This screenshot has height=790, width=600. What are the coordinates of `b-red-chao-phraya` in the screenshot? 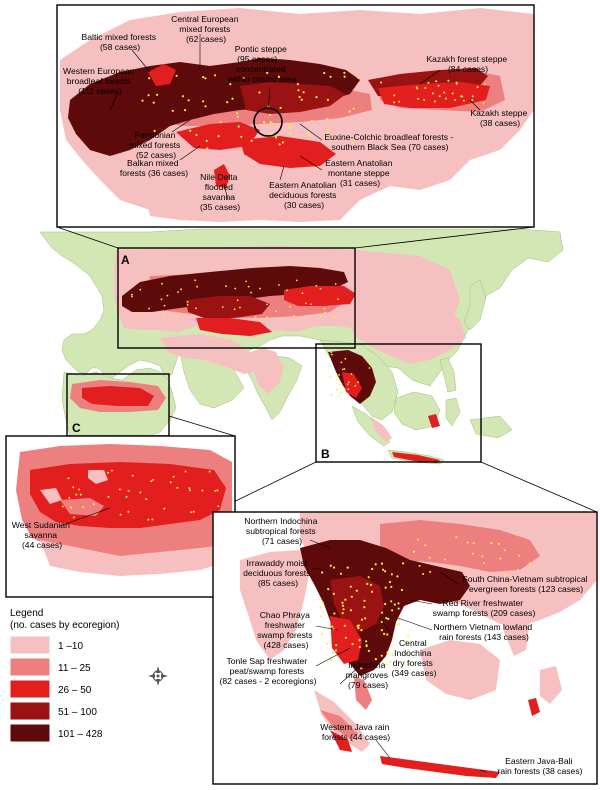 It's located at (346, 640).